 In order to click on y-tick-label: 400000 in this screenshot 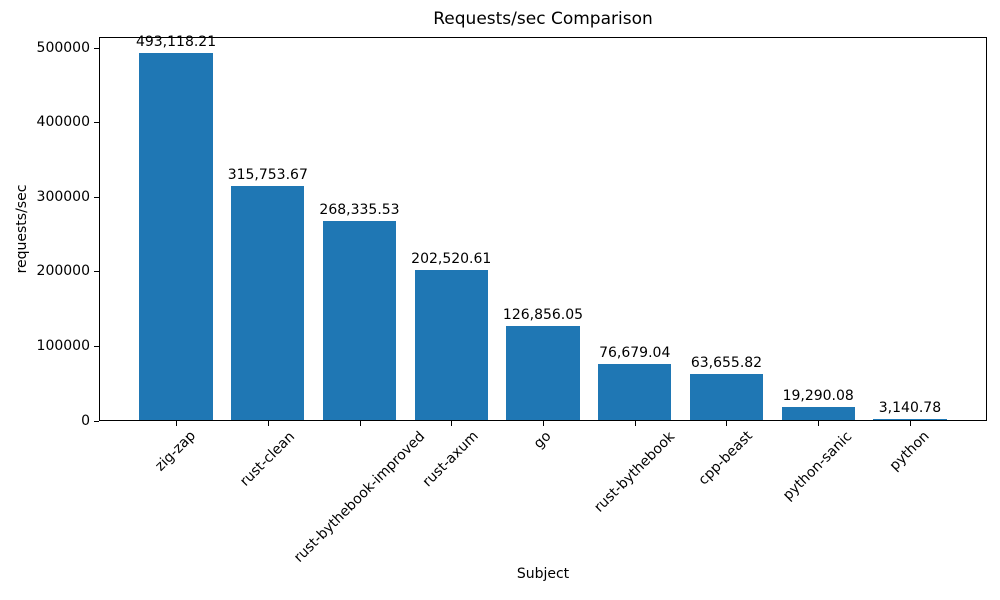, I will do `click(63, 122)`.